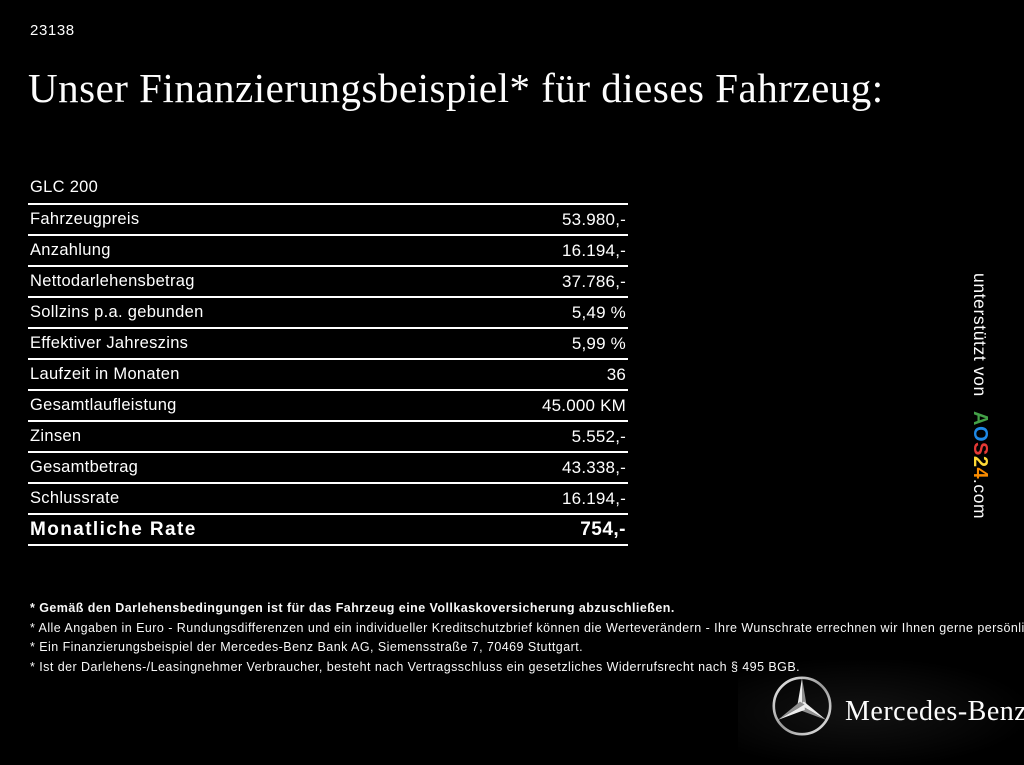 The width and height of the screenshot is (1024, 765). I want to click on table-row: Effektiver Jahreszins 5,99 %, so click(328, 342).